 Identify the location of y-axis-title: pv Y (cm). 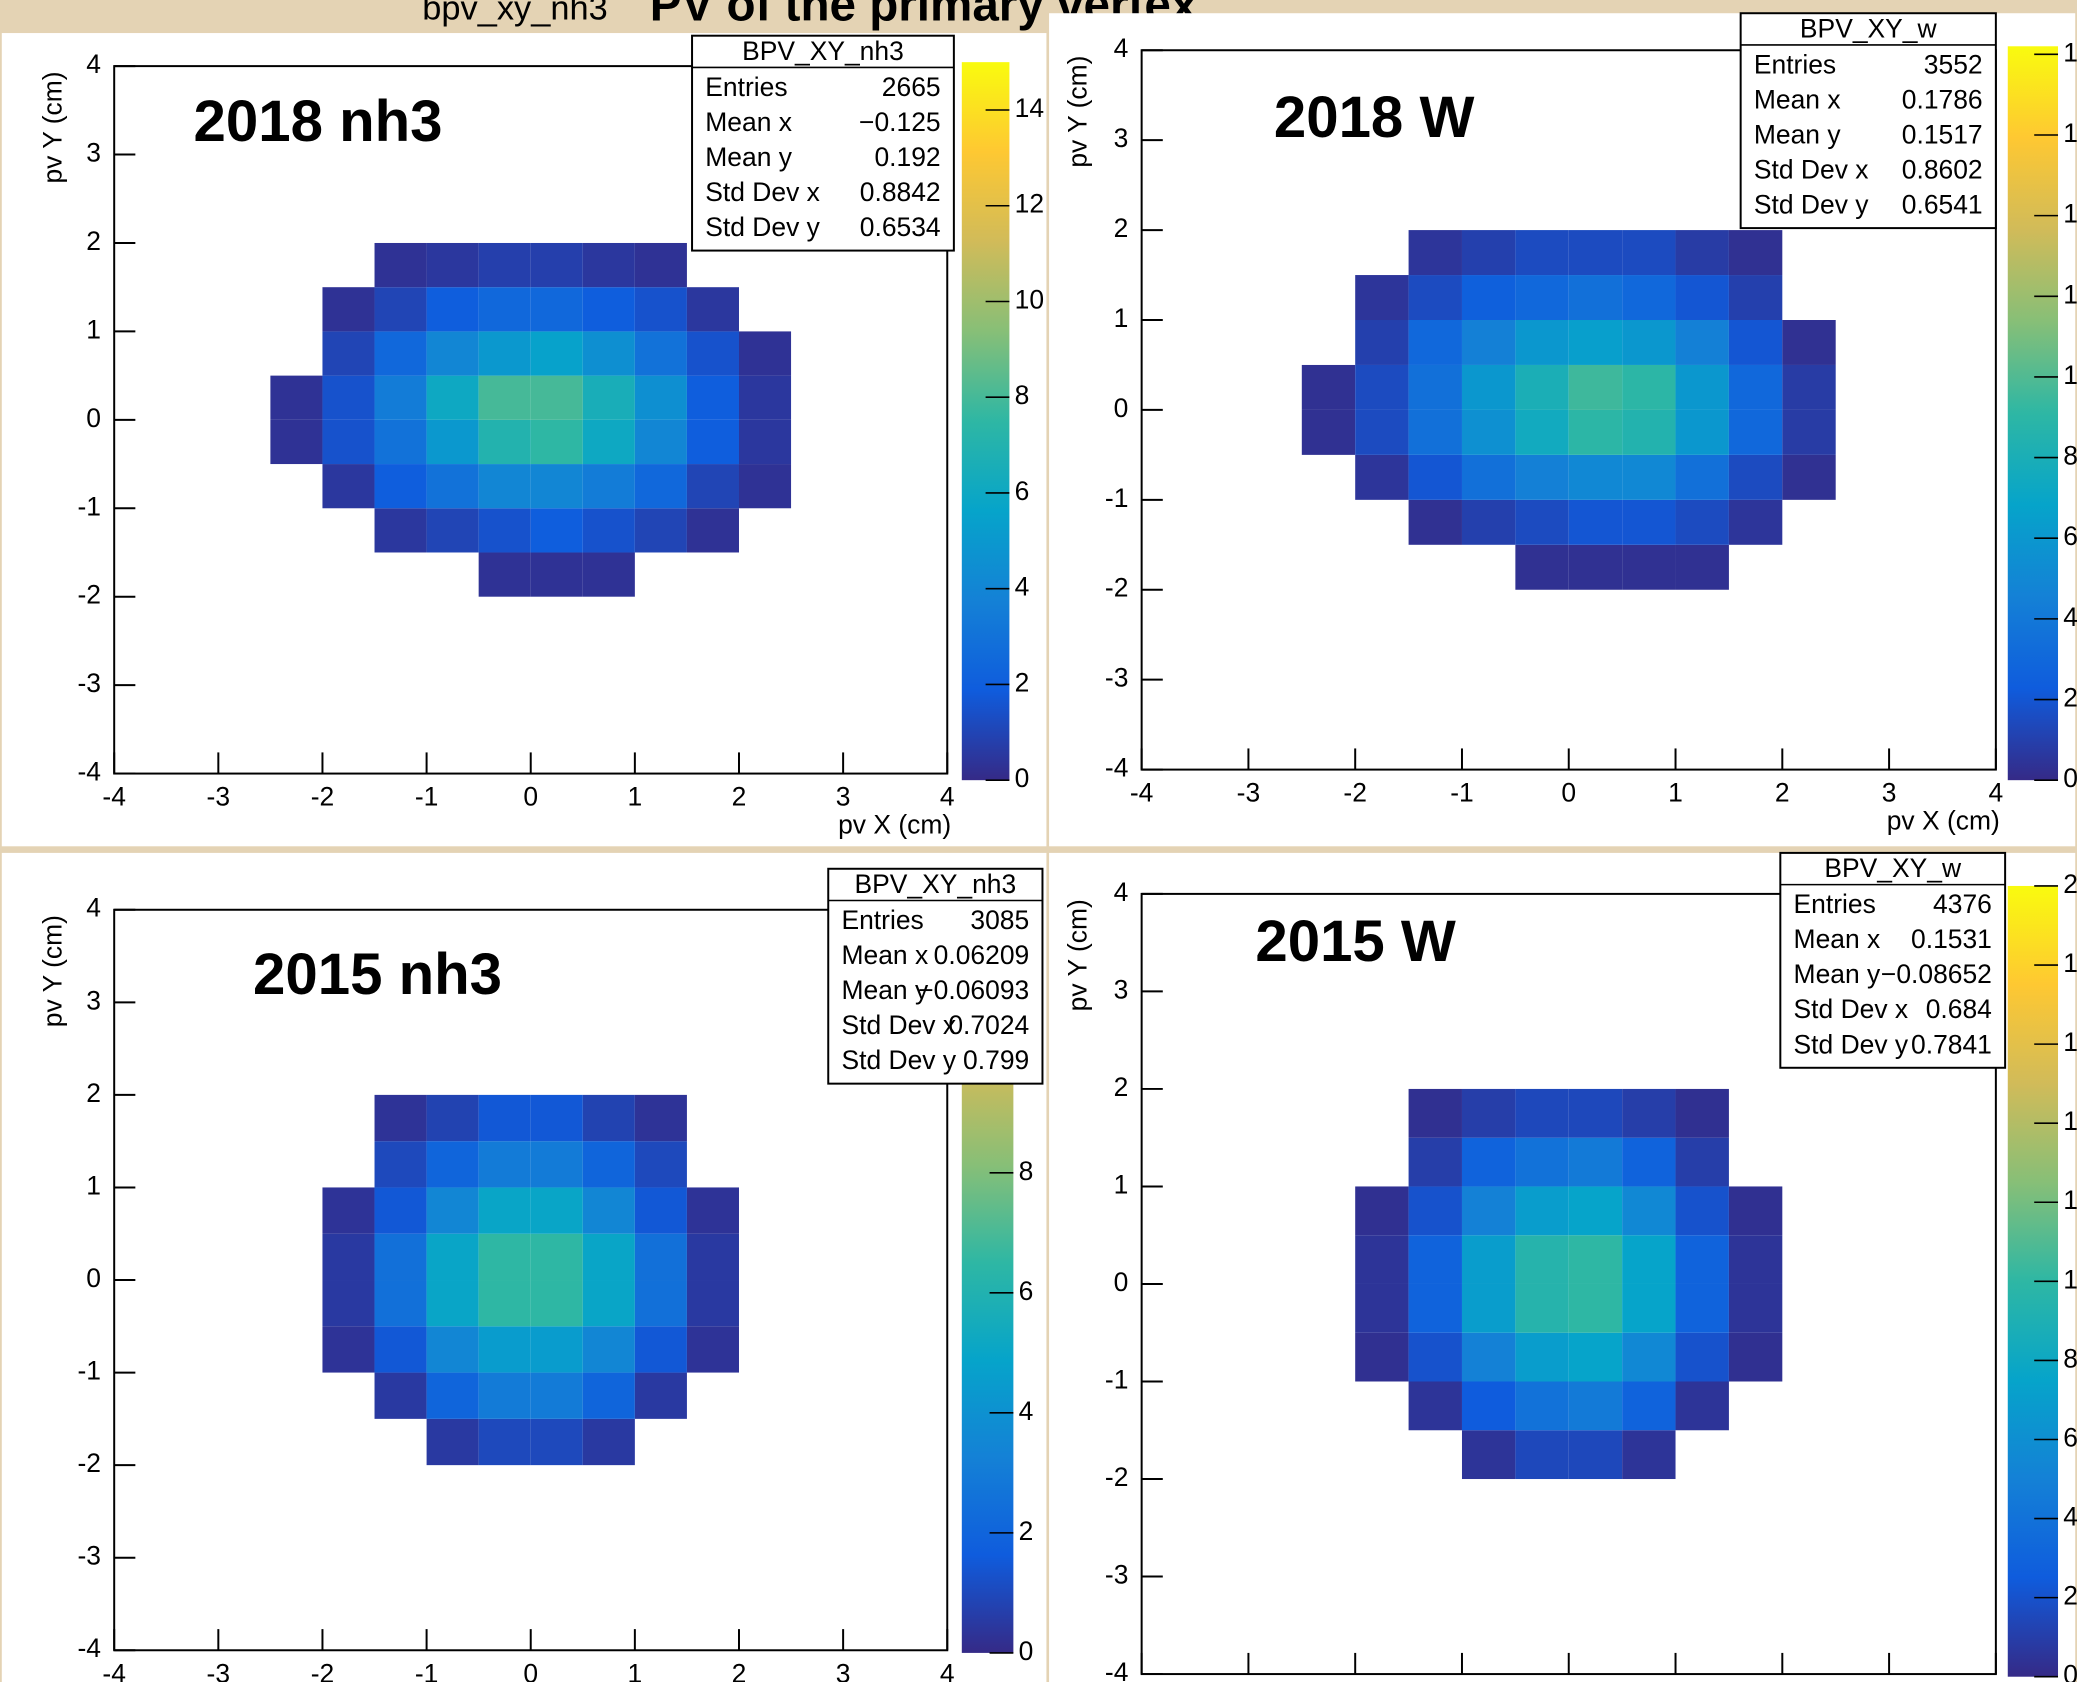
(1077, 955).